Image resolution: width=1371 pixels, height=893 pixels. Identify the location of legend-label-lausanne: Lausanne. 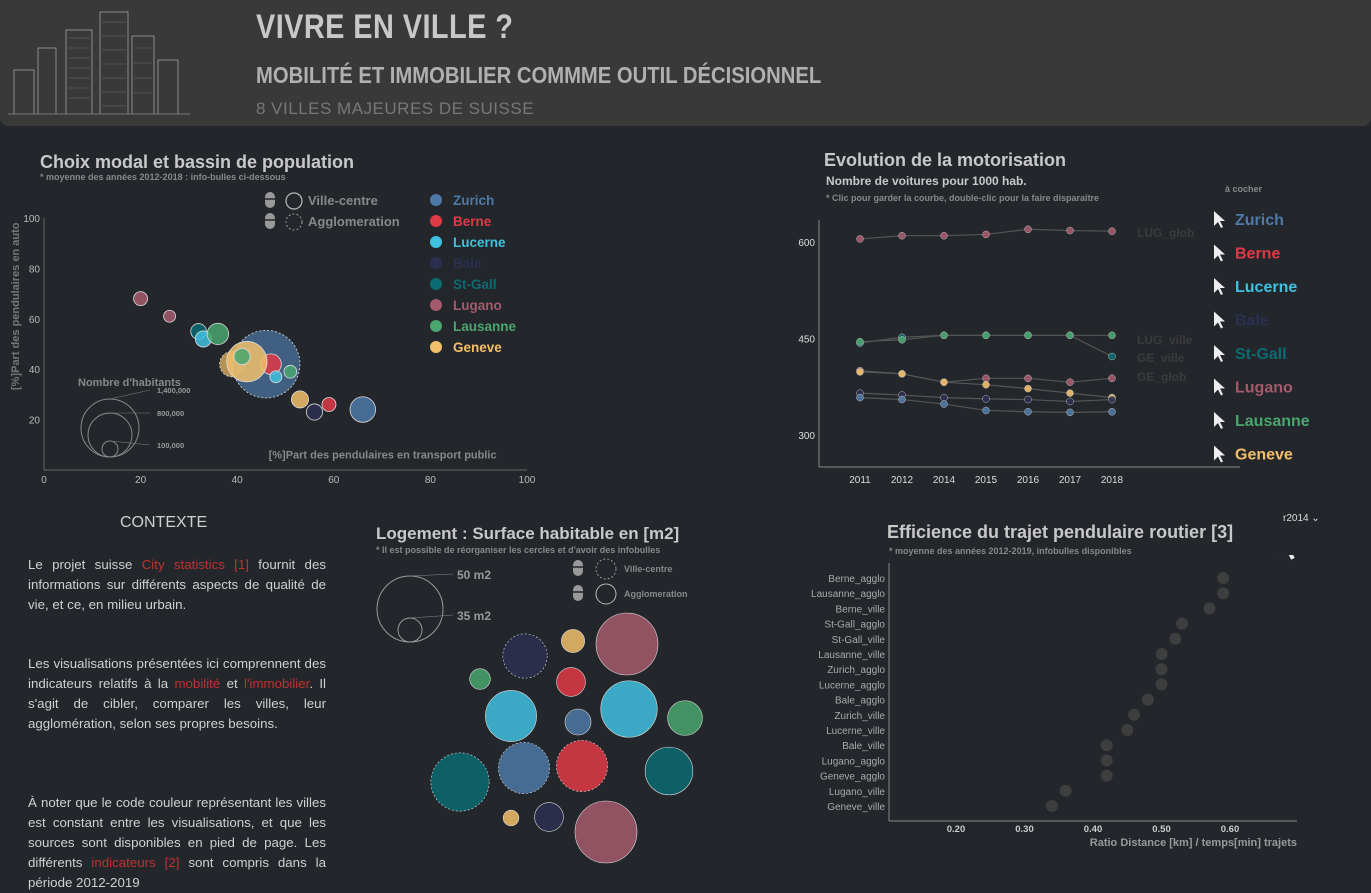
(485, 326).